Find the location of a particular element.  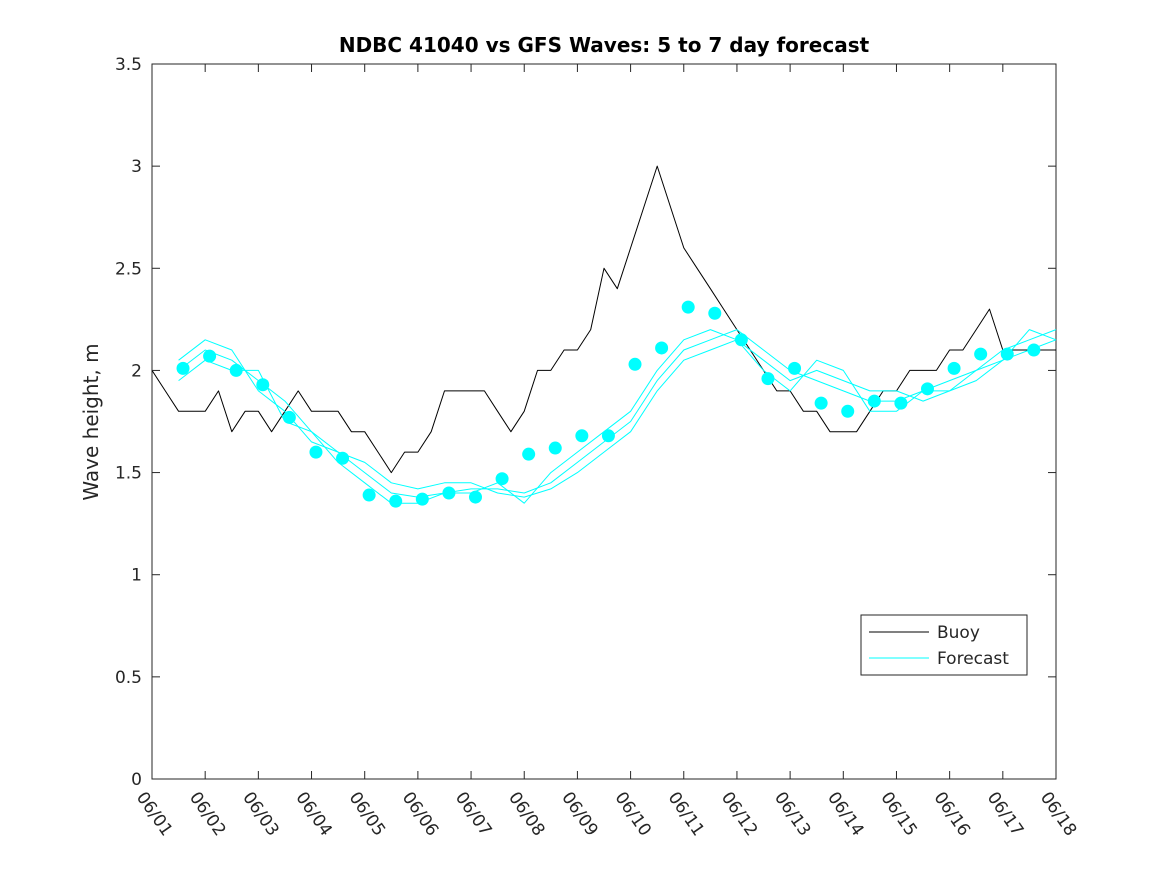

x-tick-label: 06/18 is located at coordinates (1058, 814).